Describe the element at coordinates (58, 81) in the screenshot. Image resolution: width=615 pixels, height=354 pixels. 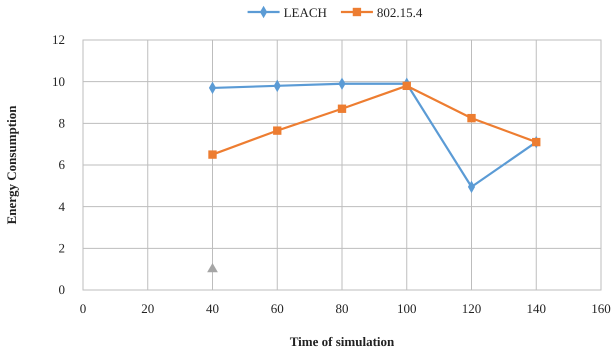
I see `y-tick-label: 10` at that location.